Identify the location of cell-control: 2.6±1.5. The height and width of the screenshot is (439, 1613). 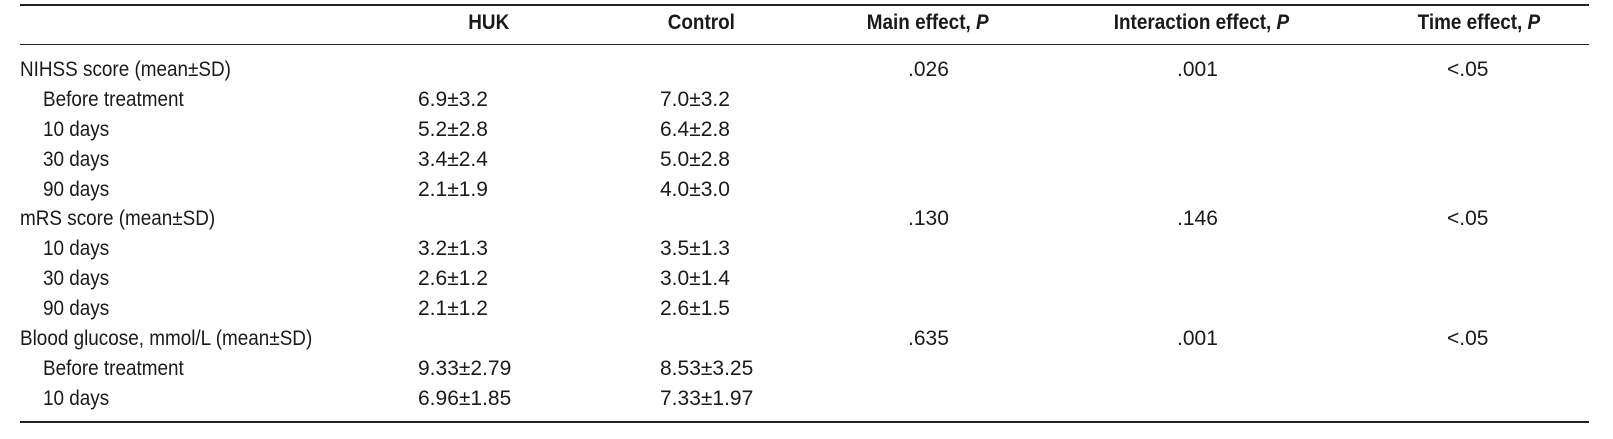
(695, 308).